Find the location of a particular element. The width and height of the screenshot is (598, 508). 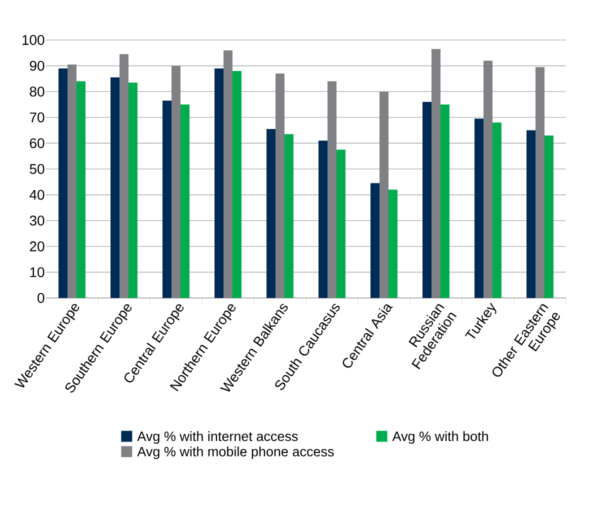

y-tick-label: 20 is located at coordinates (37, 246).